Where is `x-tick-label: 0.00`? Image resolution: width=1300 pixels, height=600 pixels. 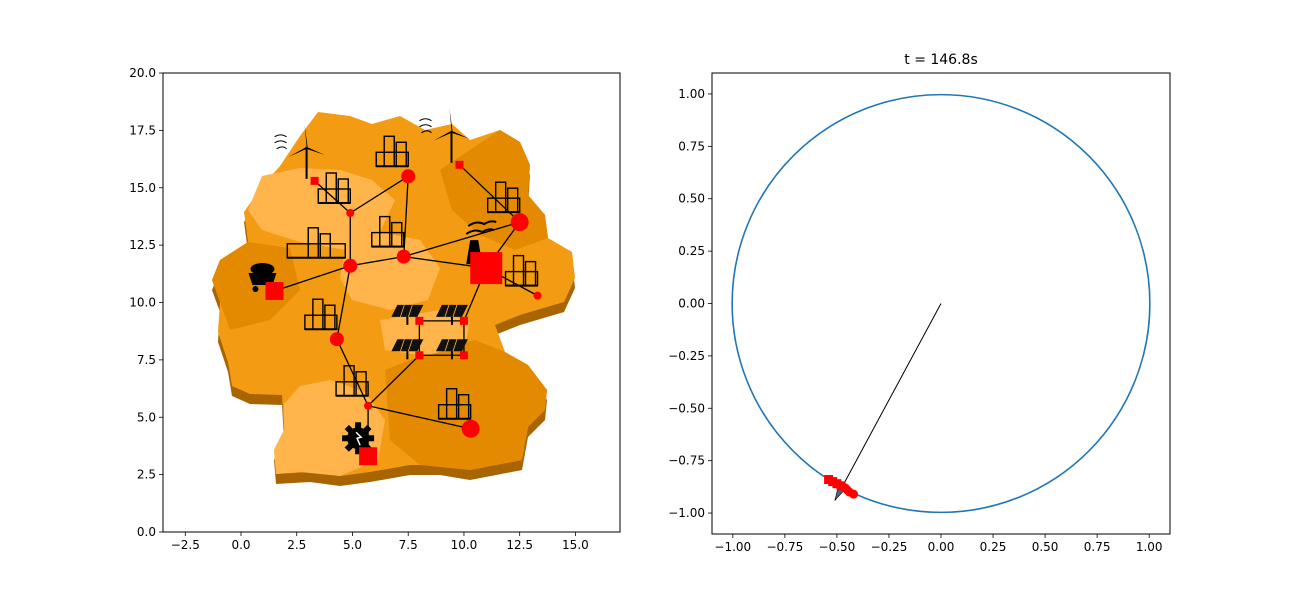 x-tick-label: 0.00 is located at coordinates (941, 547).